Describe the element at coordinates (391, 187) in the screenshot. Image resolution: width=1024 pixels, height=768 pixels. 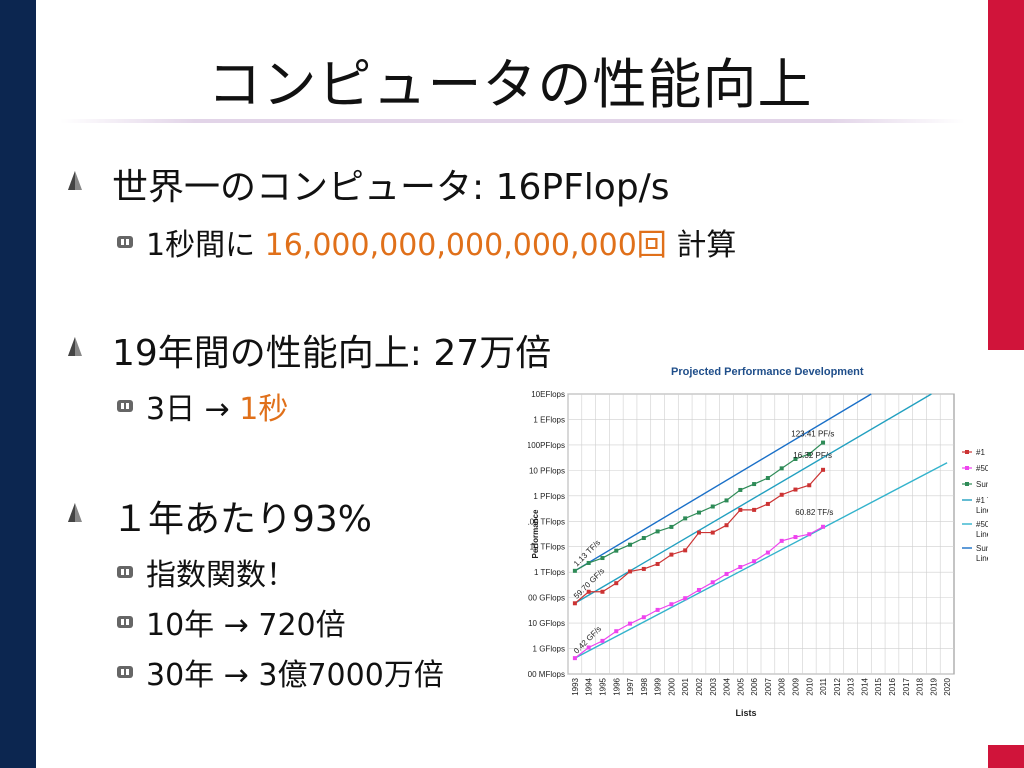
I see `bullet-1-text: 世界一のコンピュータ: 16PFlop/s` at that location.